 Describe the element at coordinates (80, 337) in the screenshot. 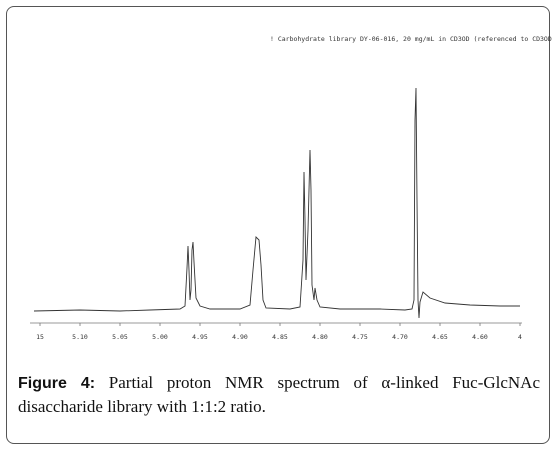

I see `x-tick-label: 5.10` at that location.